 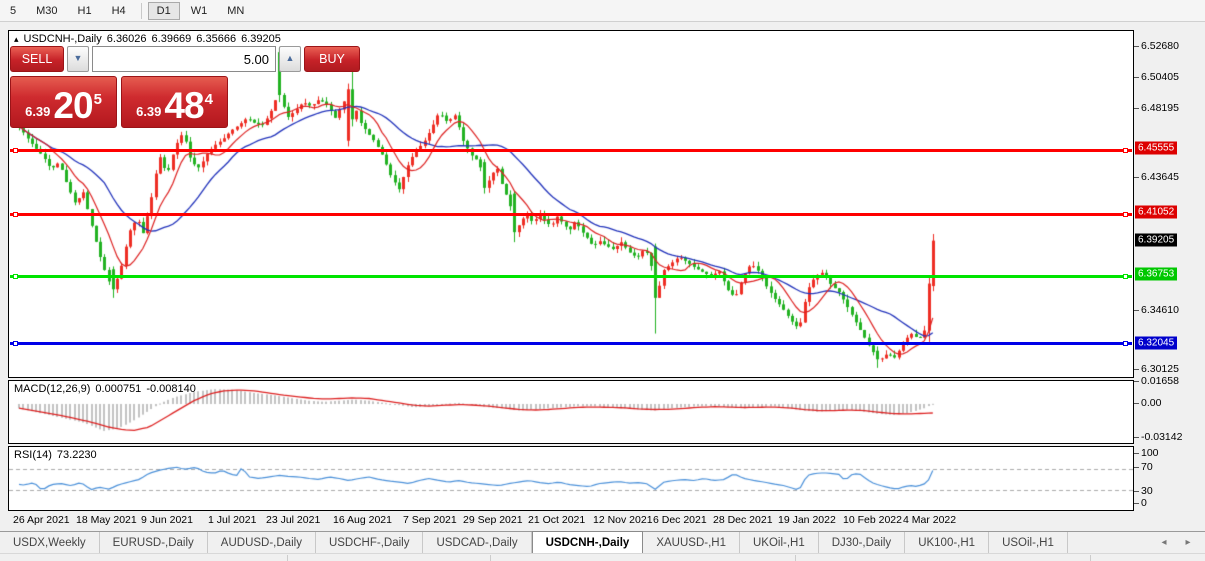 What do you see at coordinates (105, 389) in the screenshot?
I see `macd-label: MACD(12,26,9) 0.000751 -0.008140` at bounding box center [105, 389].